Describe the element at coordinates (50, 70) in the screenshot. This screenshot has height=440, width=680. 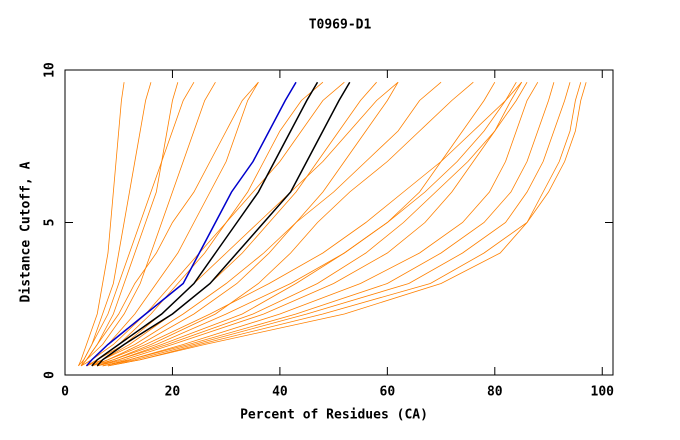
I see `y-tick-label: 10` at that location.